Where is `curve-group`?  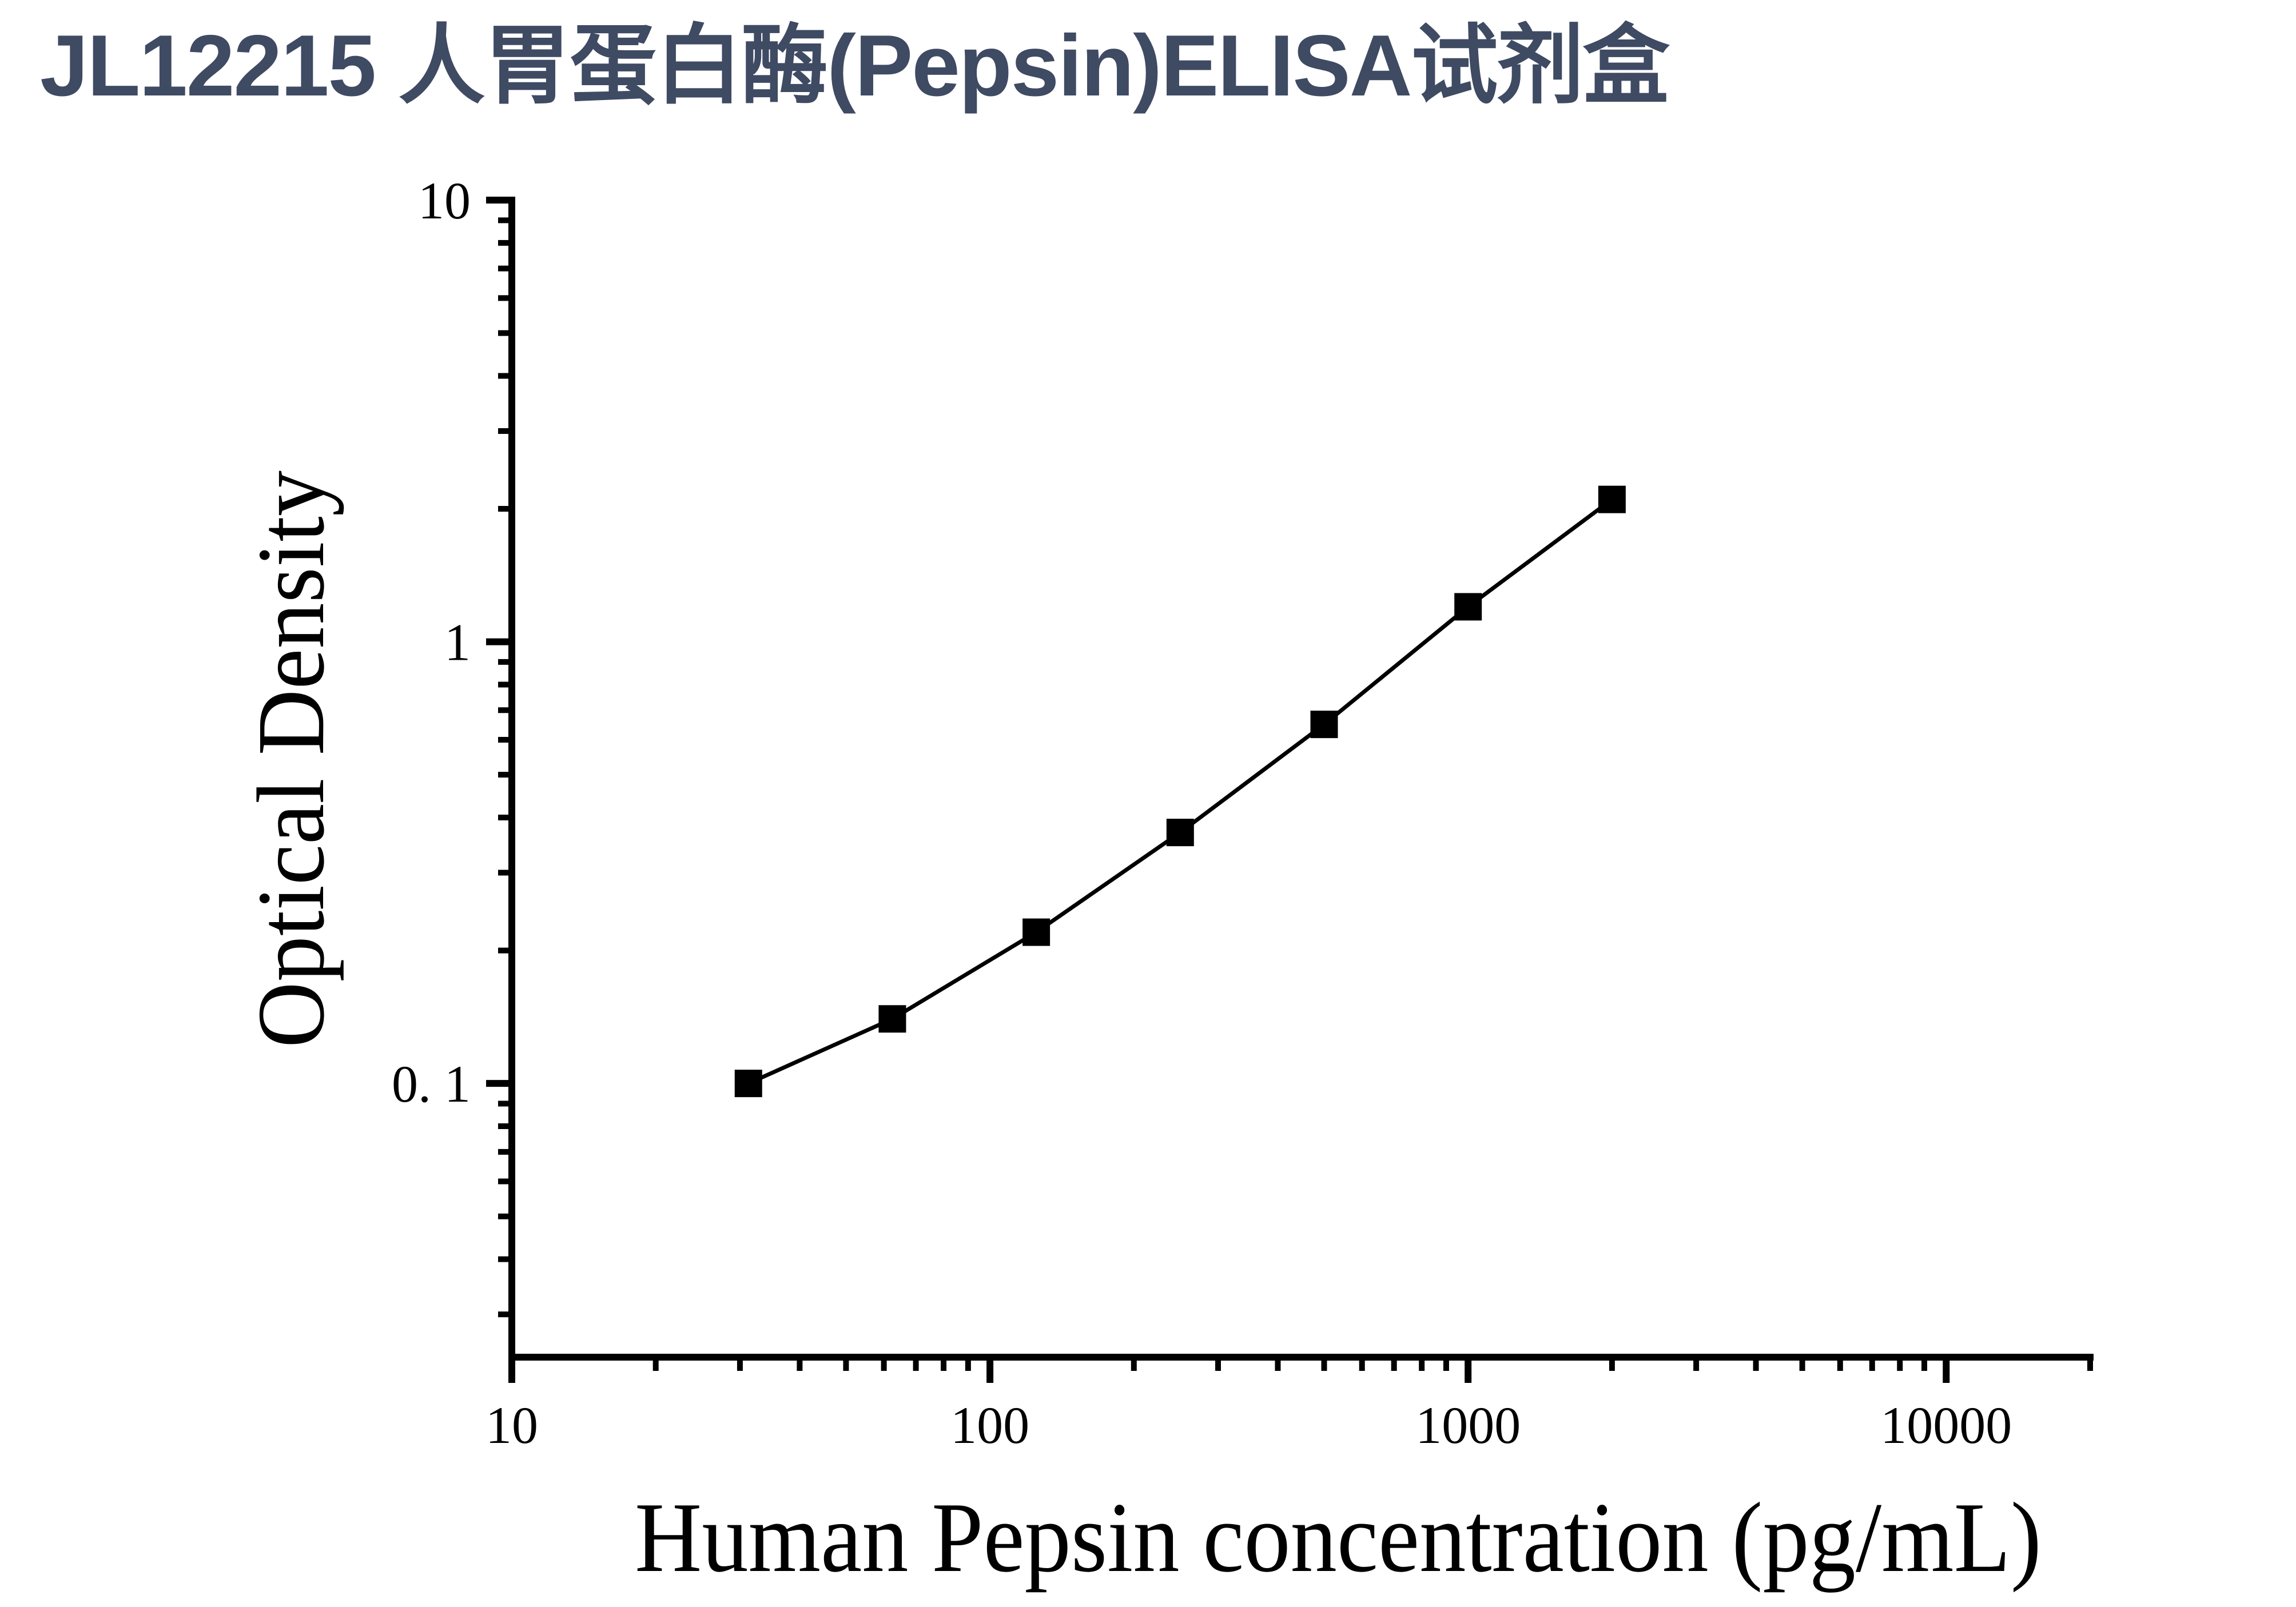 curve-group is located at coordinates (1180, 791).